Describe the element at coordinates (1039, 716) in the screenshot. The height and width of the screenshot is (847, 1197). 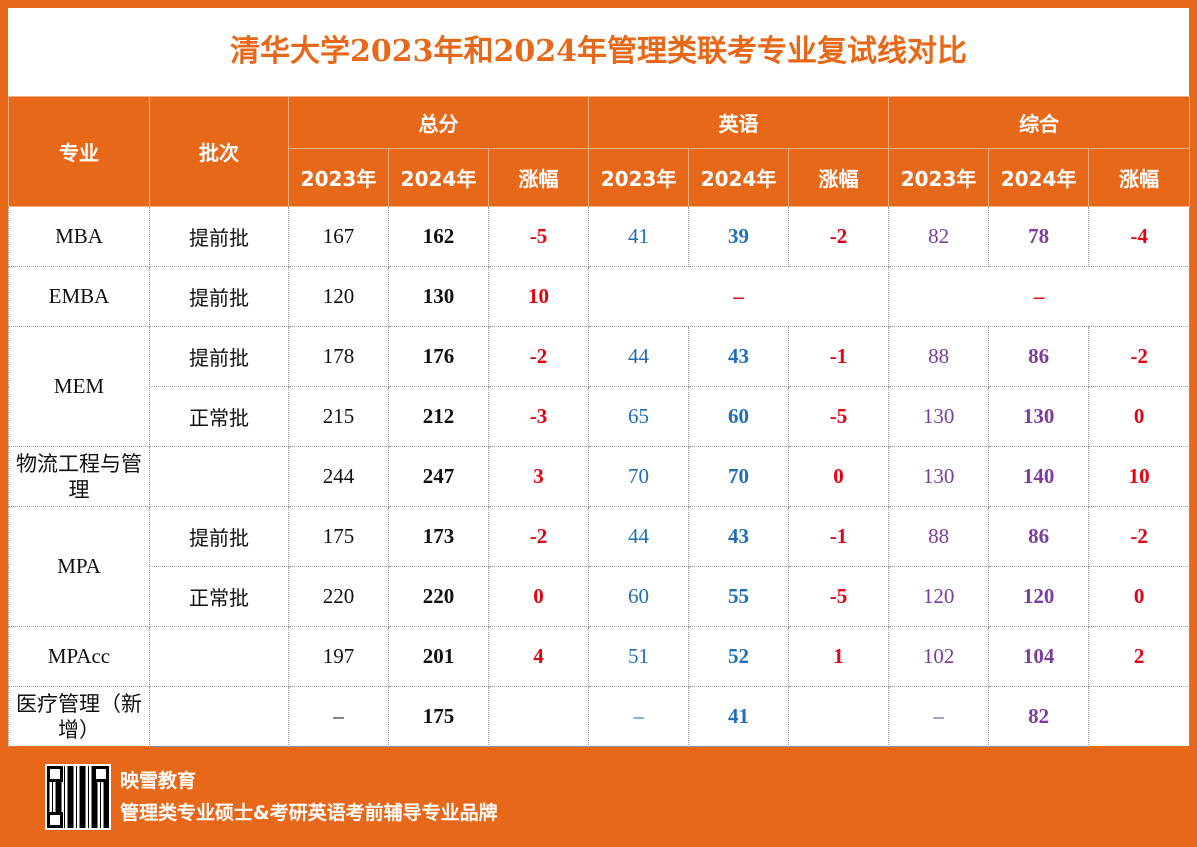
I see `comp-2024: 82` at that location.